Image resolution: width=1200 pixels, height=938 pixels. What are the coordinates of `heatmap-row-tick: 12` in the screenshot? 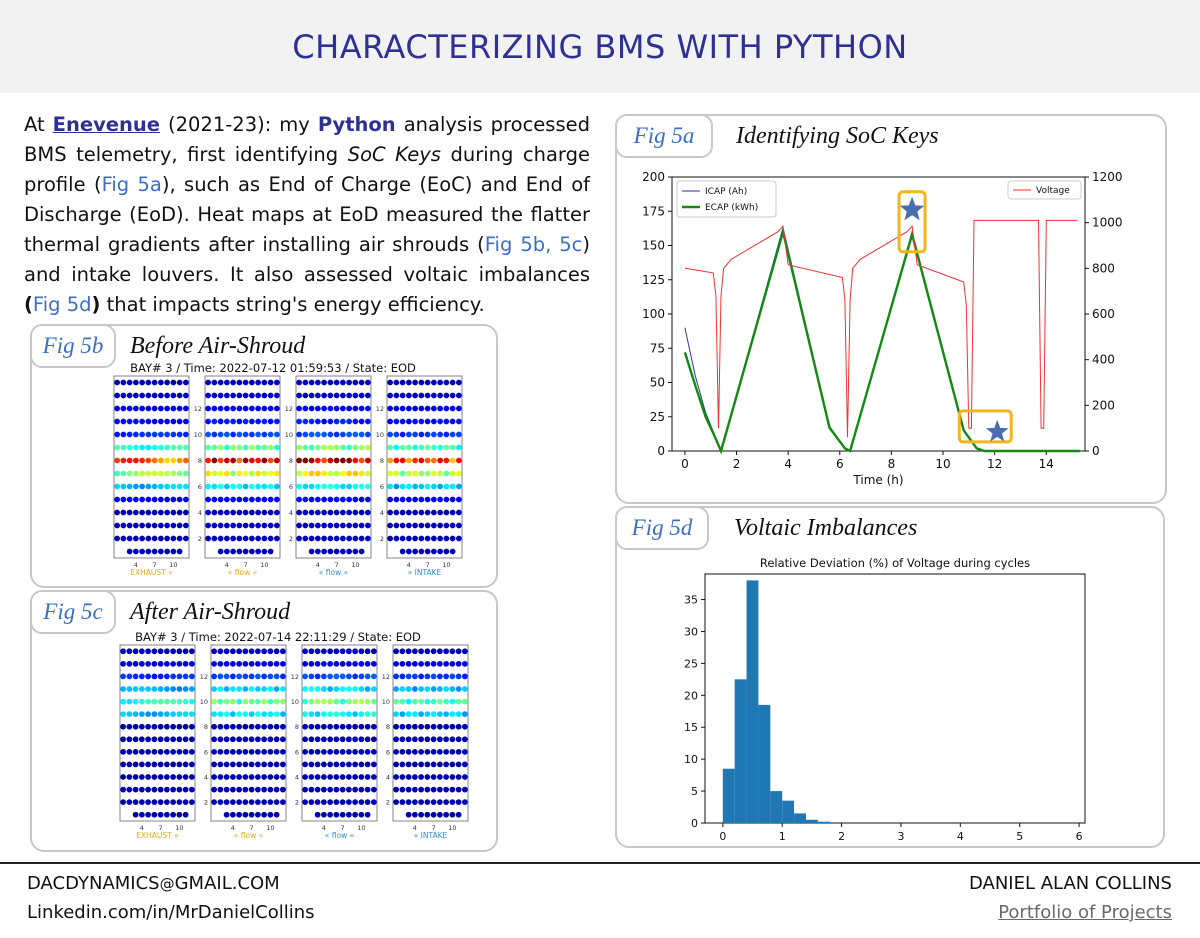 It's located at (295, 677).